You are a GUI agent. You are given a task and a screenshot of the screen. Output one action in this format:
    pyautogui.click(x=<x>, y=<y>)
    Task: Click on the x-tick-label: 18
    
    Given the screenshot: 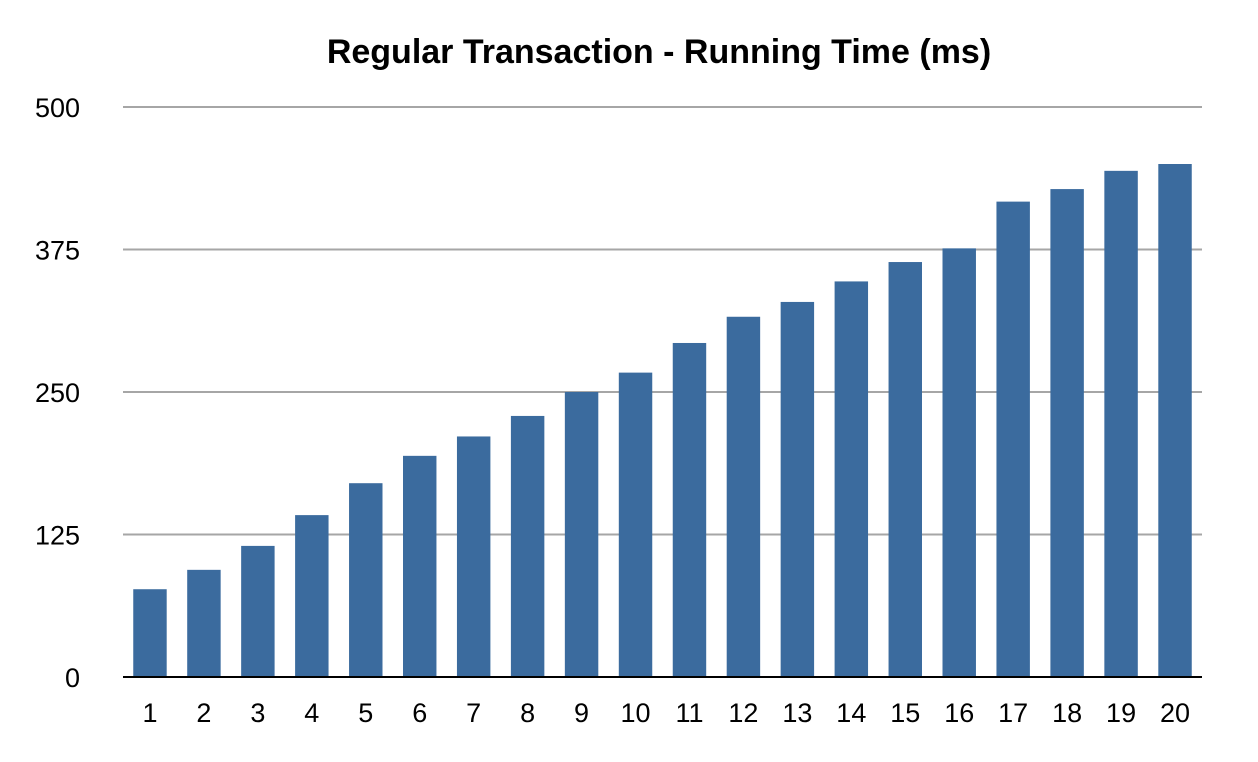 What is the action you would take?
    pyautogui.click(x=1067, y=713)
    